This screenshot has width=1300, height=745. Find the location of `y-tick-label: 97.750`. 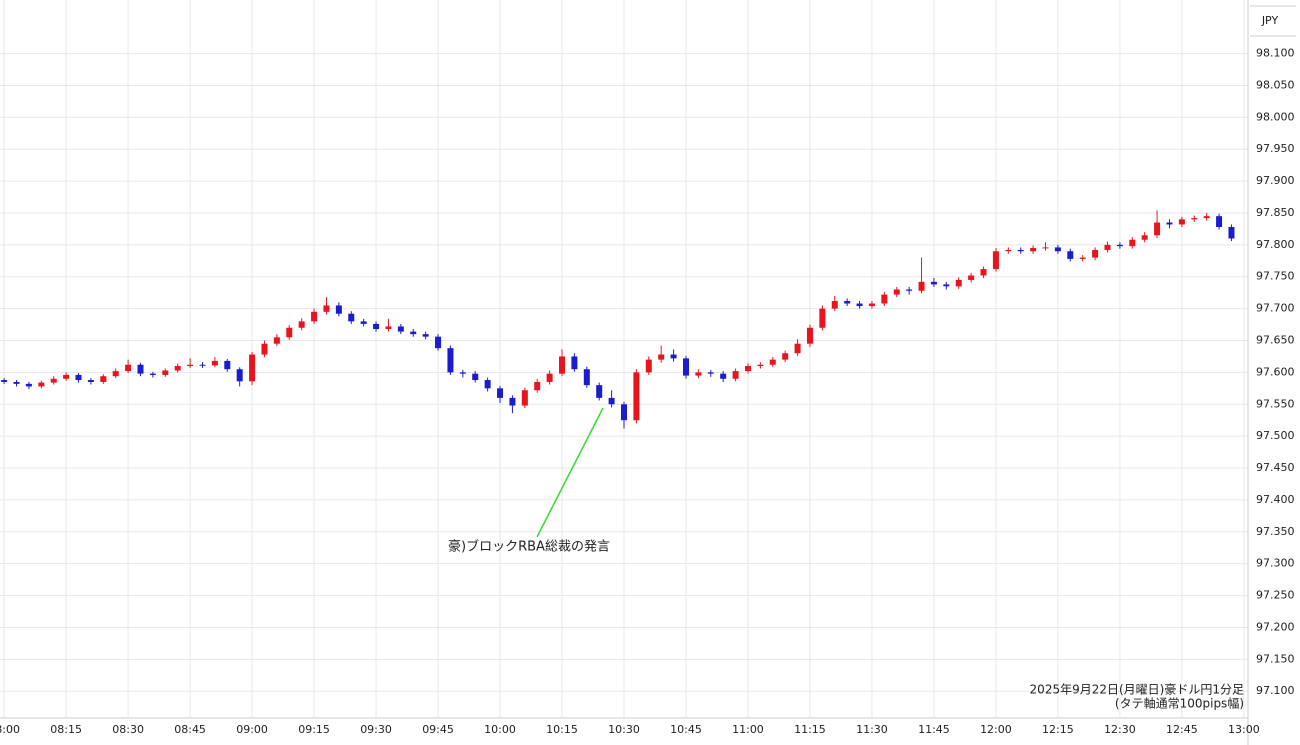

y-tick-label: 97.750 is located at coordinates (1275, 276).